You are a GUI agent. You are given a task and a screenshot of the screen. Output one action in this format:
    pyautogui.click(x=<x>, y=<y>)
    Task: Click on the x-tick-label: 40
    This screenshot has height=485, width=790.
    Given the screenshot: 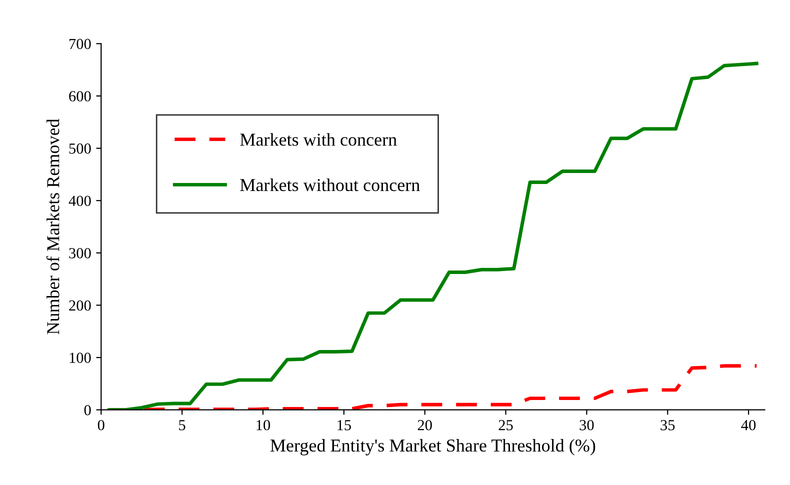 What is the action you would take?
    pyautogui.click(x=748, y=425)
    